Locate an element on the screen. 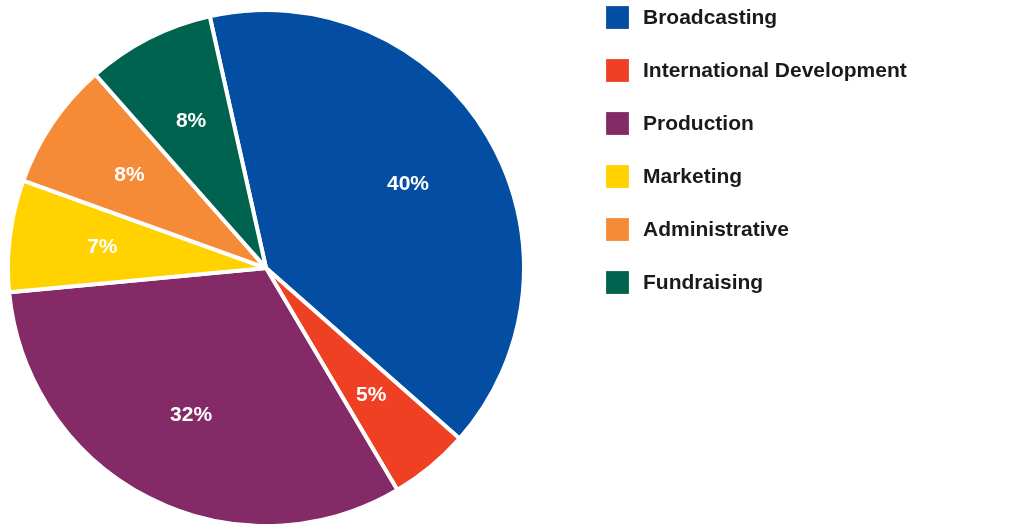 This screenshot has height=531, width=1012. data-label: 32% is located at coordinates (191, 414).